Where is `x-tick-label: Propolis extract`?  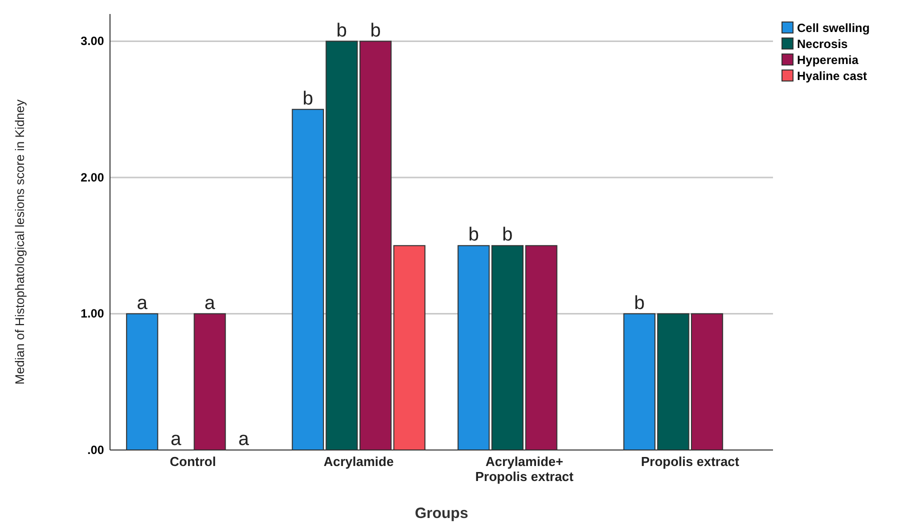
x-tick-label: Propolis extract is located at coordinates (690, 461).